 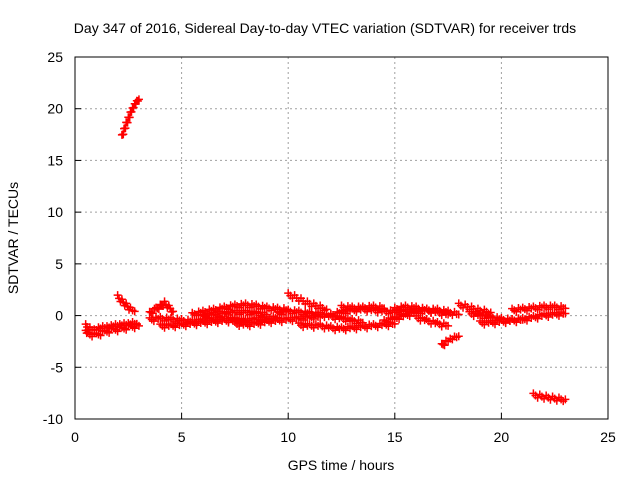 I want to click on y-axis-label: SDTVAR / TECUs, so click(x=13, y=238).